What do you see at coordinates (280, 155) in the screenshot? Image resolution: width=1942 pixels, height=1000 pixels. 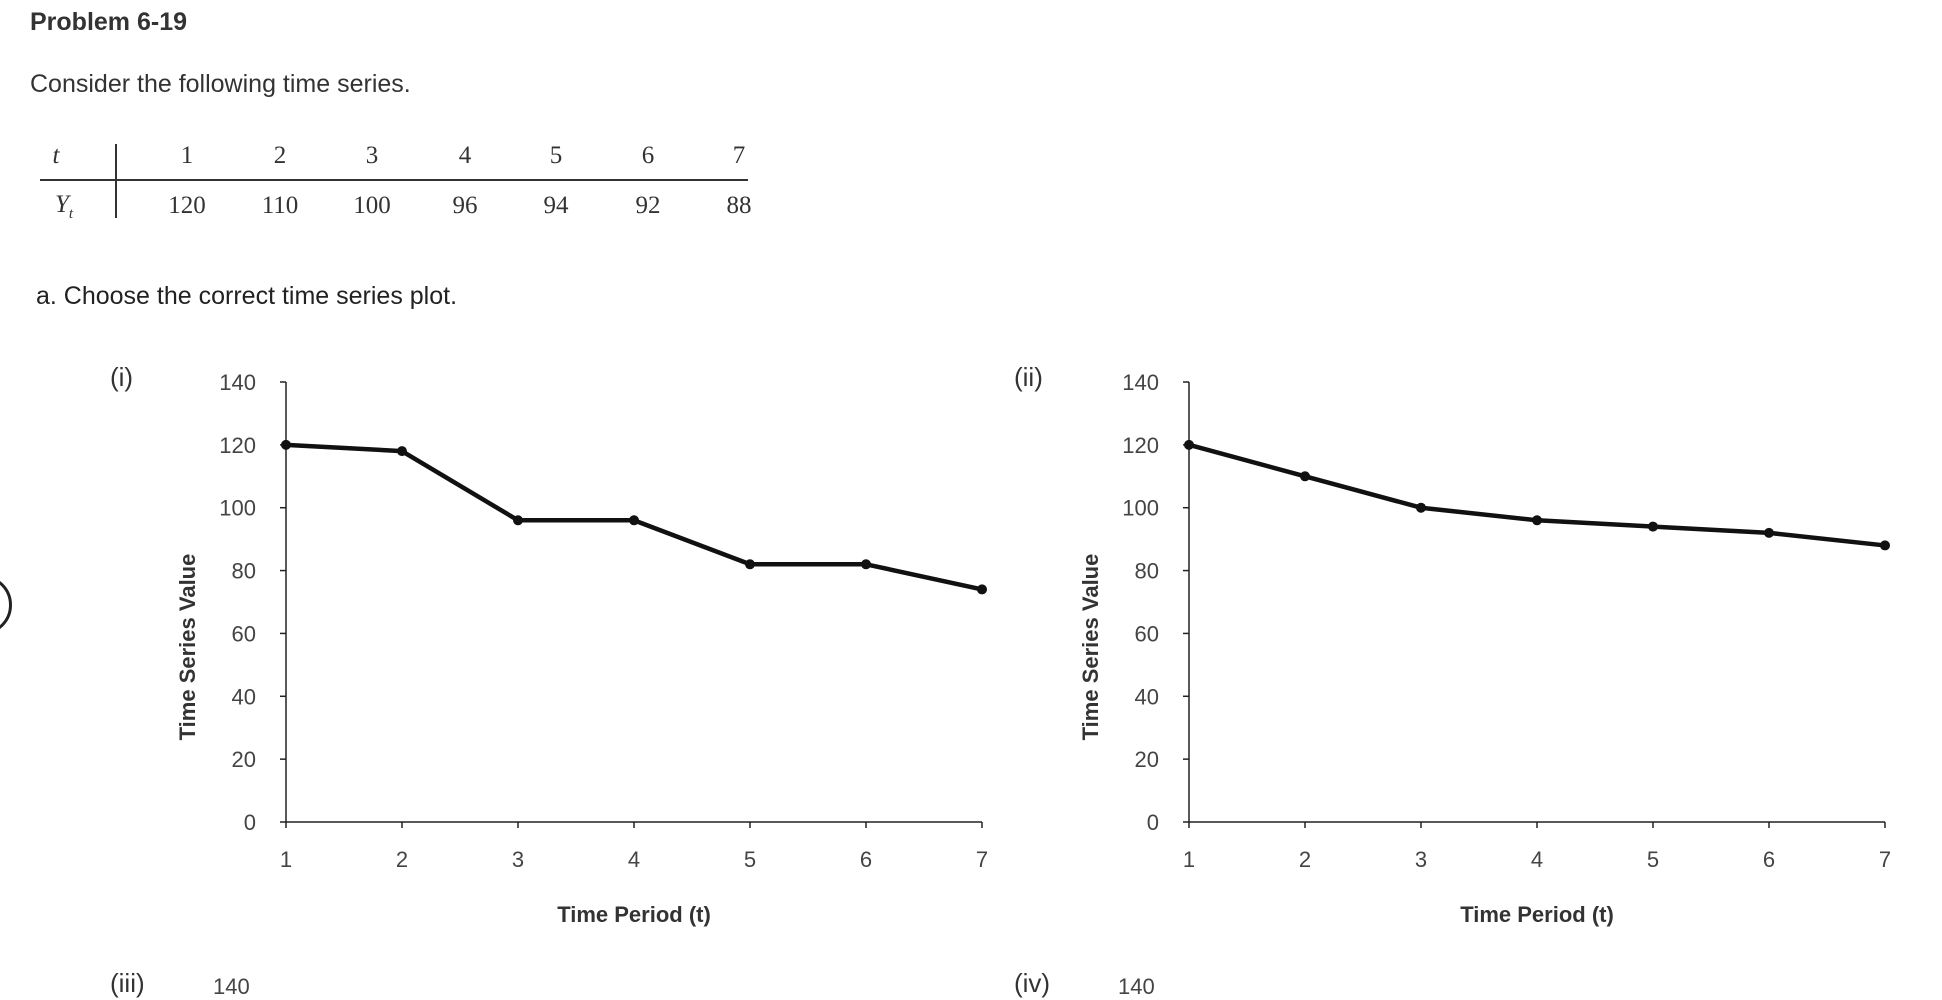 I see `table-t-cell: 2` at bounding box center [280, 155].